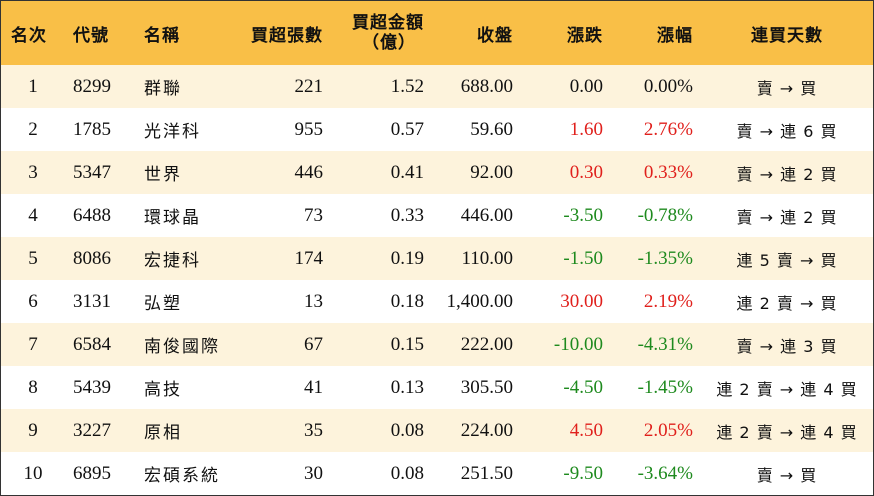  What do you see at coordinates (313, 215) in the screenshot?
I see `lots-cell: 73` at bounding box center [313, 215].